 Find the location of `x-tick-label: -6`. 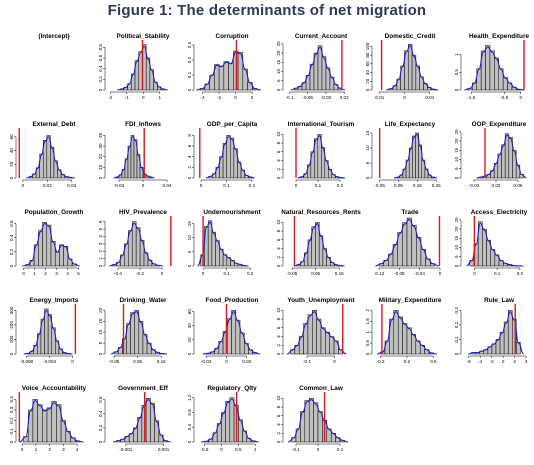

x-tick-label: -6 is located at coordinates (469, 361).